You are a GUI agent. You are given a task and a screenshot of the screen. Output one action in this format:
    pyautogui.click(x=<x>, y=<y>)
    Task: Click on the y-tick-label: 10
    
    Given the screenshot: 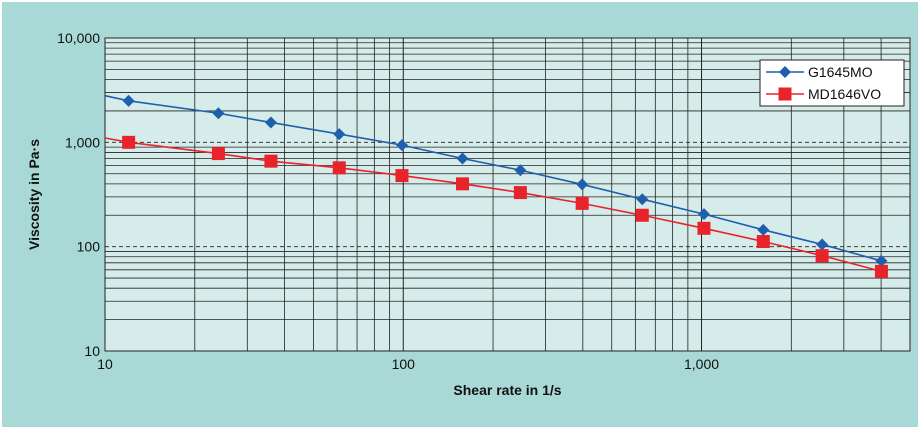 What is the action you would take?
    pyautogui.click(x=92, y=351)
    